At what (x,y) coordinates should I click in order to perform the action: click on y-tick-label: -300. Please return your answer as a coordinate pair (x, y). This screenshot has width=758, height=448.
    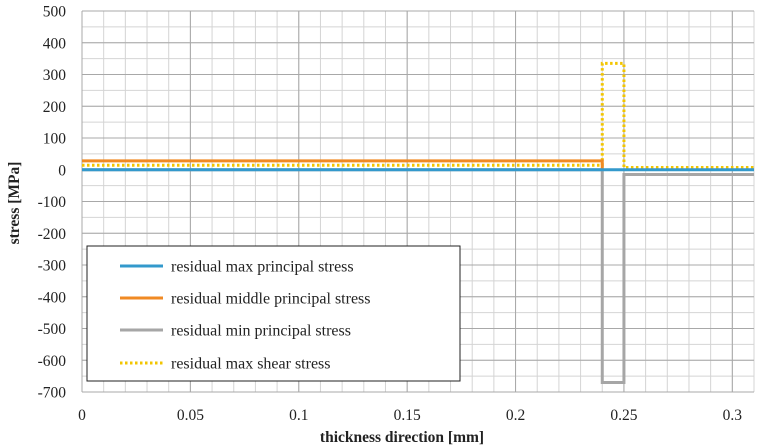
    Looking at the image, I should click on (52, 266).